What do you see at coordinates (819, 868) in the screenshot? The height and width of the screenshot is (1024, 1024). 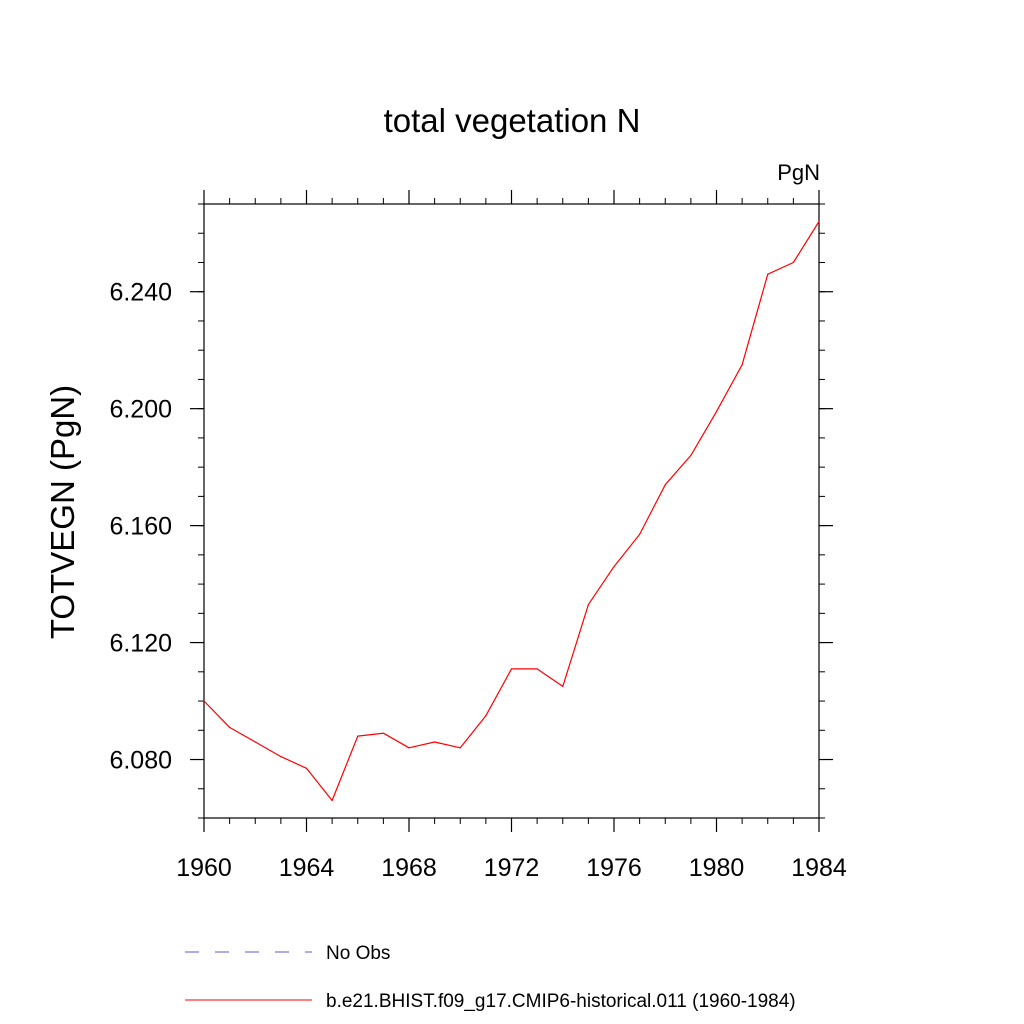 I see `x-tick-label: 1984` at bounding box center [819, 868].